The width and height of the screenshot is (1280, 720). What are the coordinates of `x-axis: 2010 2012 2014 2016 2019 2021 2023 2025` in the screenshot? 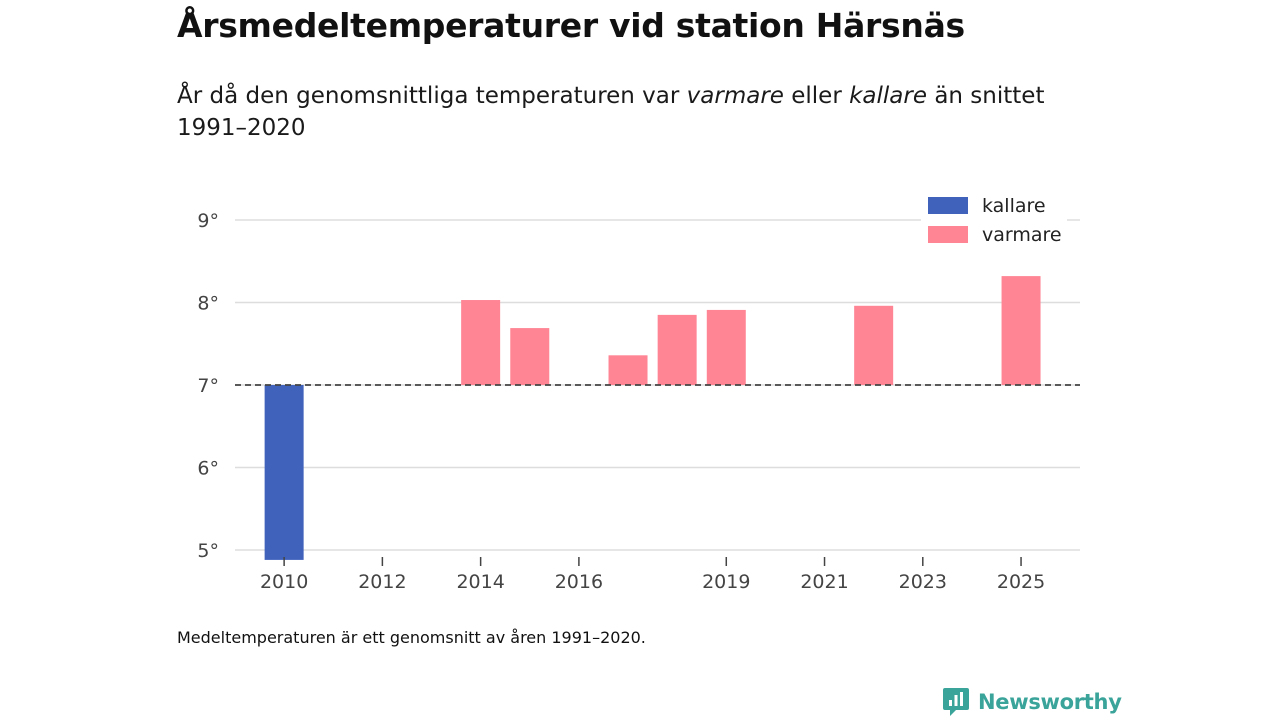 It's located at (652, 575).